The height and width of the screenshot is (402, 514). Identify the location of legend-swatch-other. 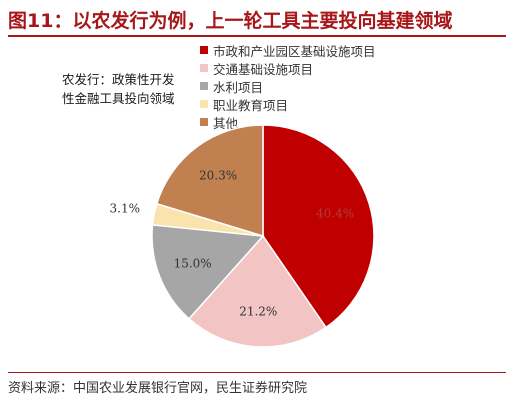
(204, 122).